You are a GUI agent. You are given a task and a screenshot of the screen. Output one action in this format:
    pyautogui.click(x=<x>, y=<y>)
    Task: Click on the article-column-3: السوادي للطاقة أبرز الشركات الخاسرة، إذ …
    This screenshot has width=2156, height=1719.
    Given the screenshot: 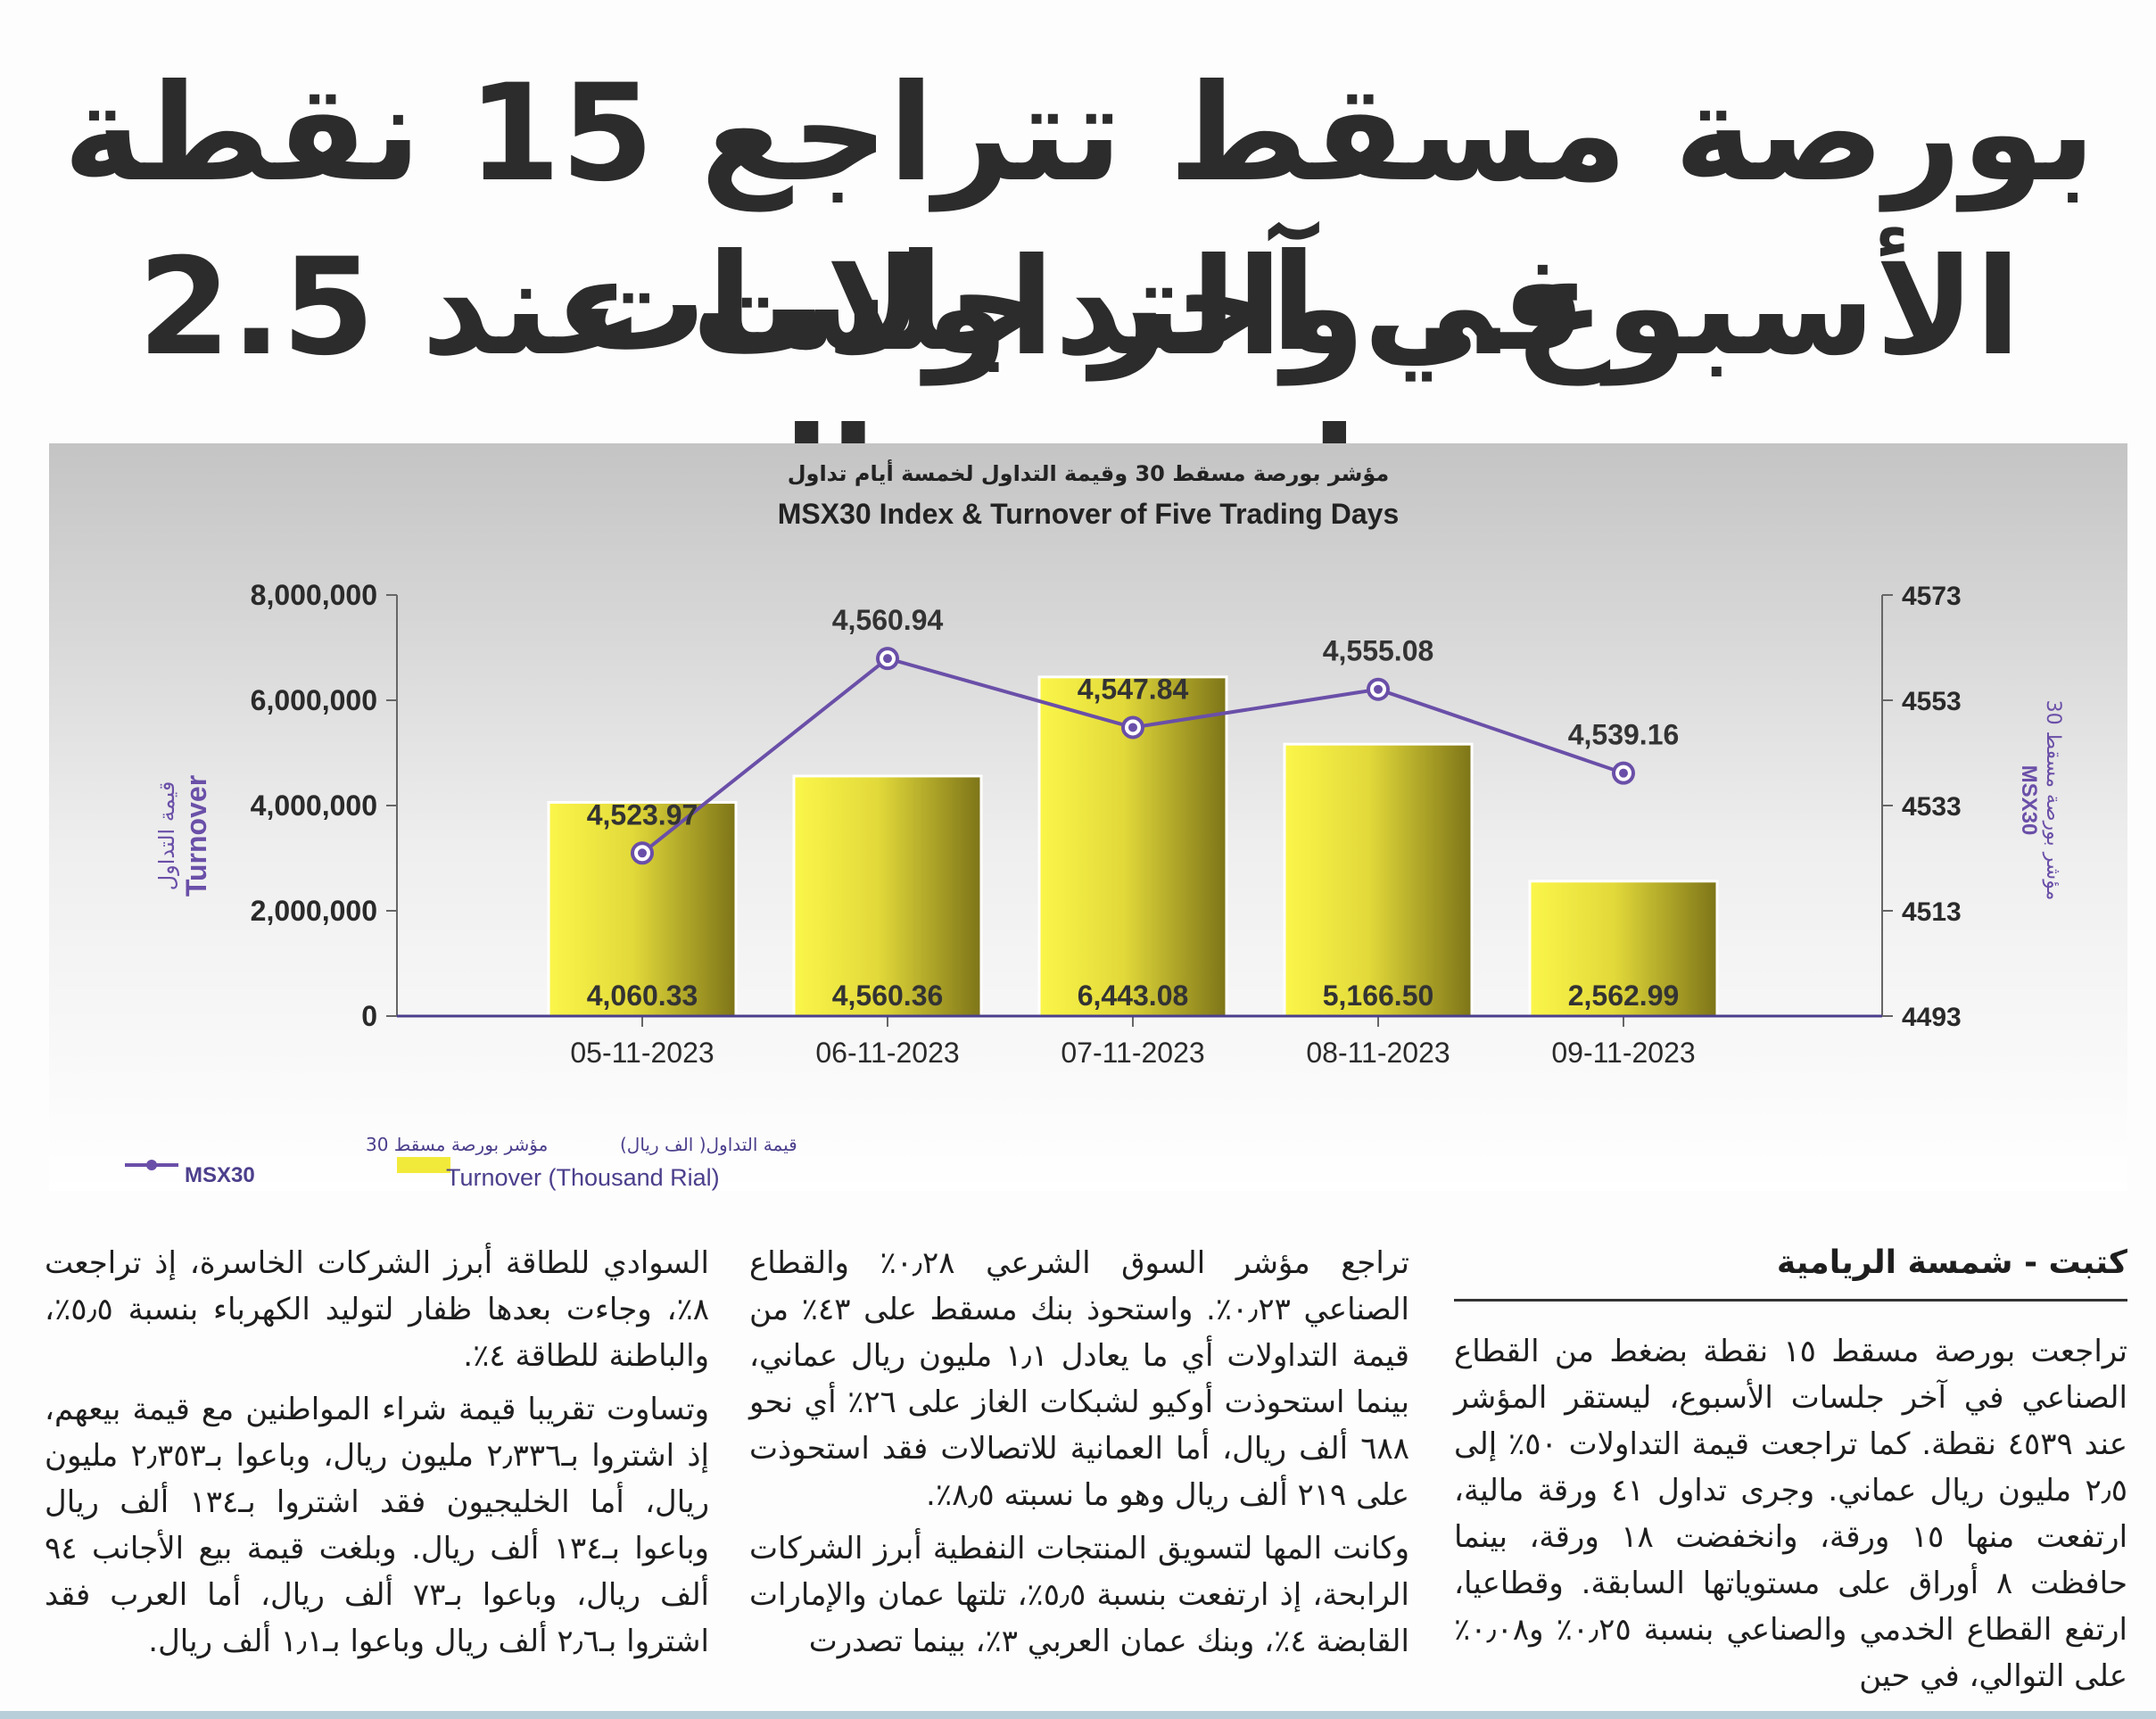 What is the action you would take?
    pyautogui.click(x=377, y=1456)
    